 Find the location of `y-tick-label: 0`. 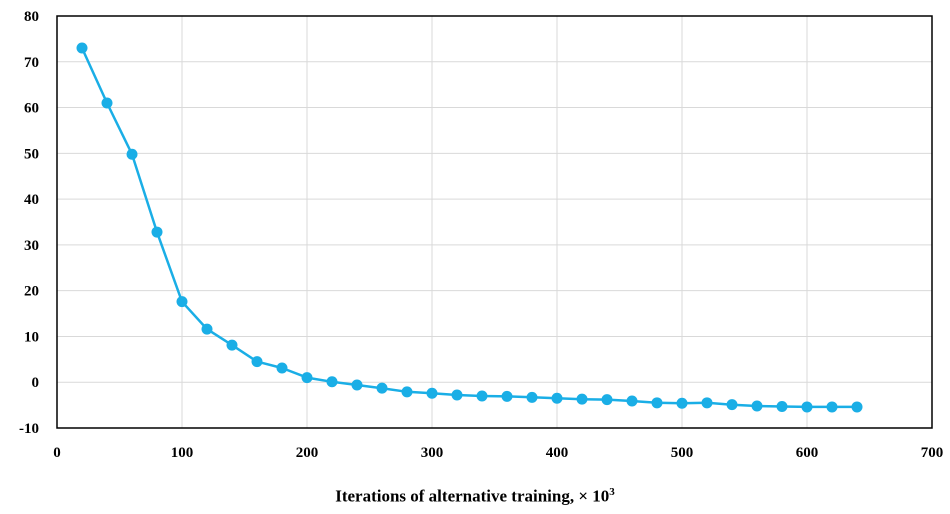

y-tick-label: 0 is located at coordinates (36, 383).